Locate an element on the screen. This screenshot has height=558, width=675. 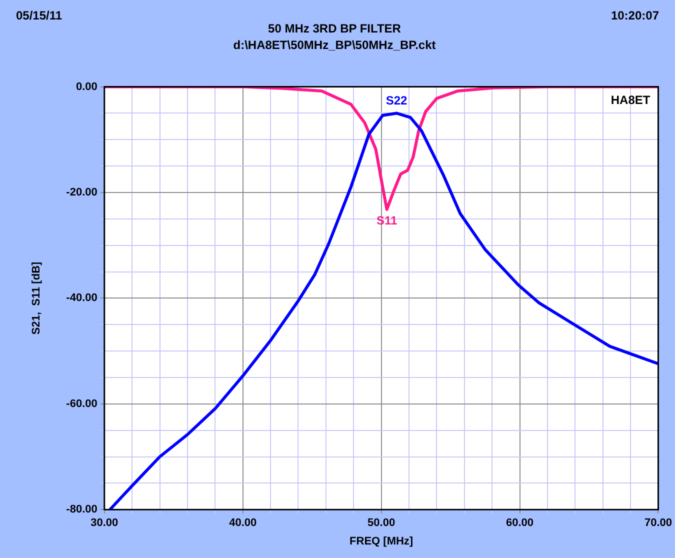
x-axis-title: FREQ [MHz] is located at coordinates (382, 541).